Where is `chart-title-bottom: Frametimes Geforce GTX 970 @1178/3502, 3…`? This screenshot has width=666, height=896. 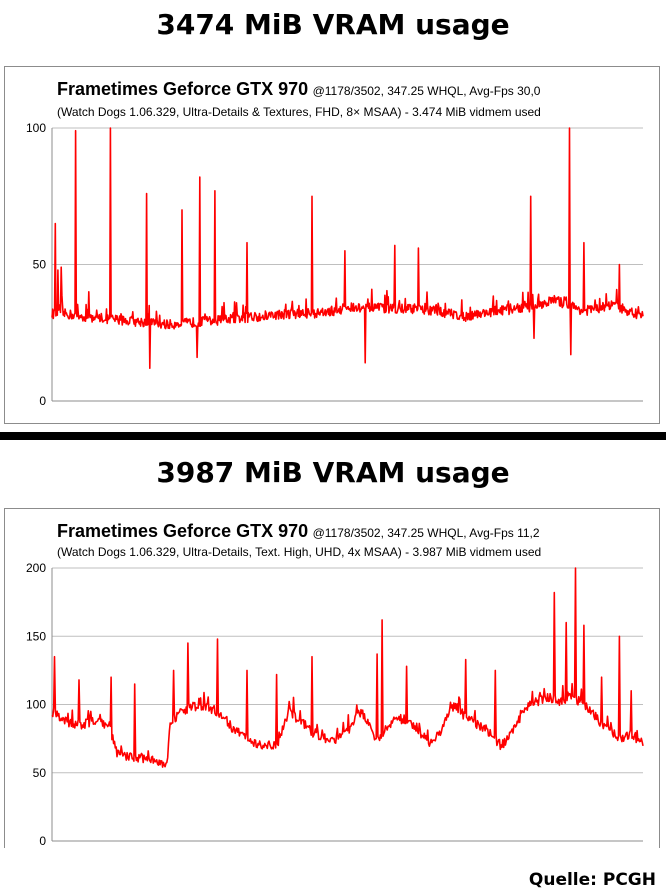
chart-title-bottom: Frametimes Geforce GTX 970 @1178/3502, 3… is located at coordinates (298, 531).